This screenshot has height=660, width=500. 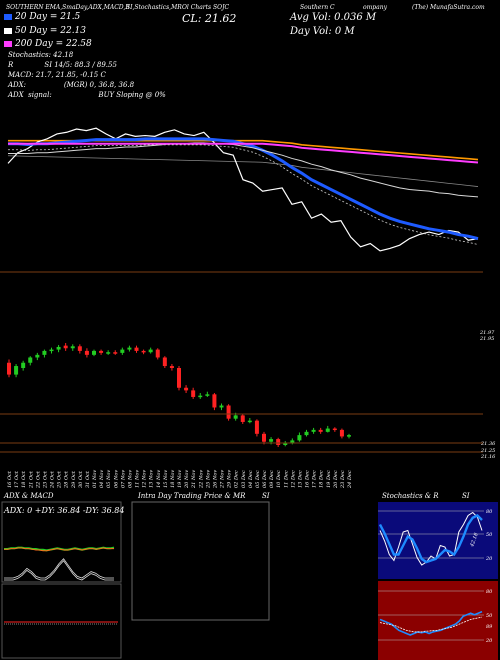 I want to click on x-date-label: 17 Dec, so click(x=315, y=479).